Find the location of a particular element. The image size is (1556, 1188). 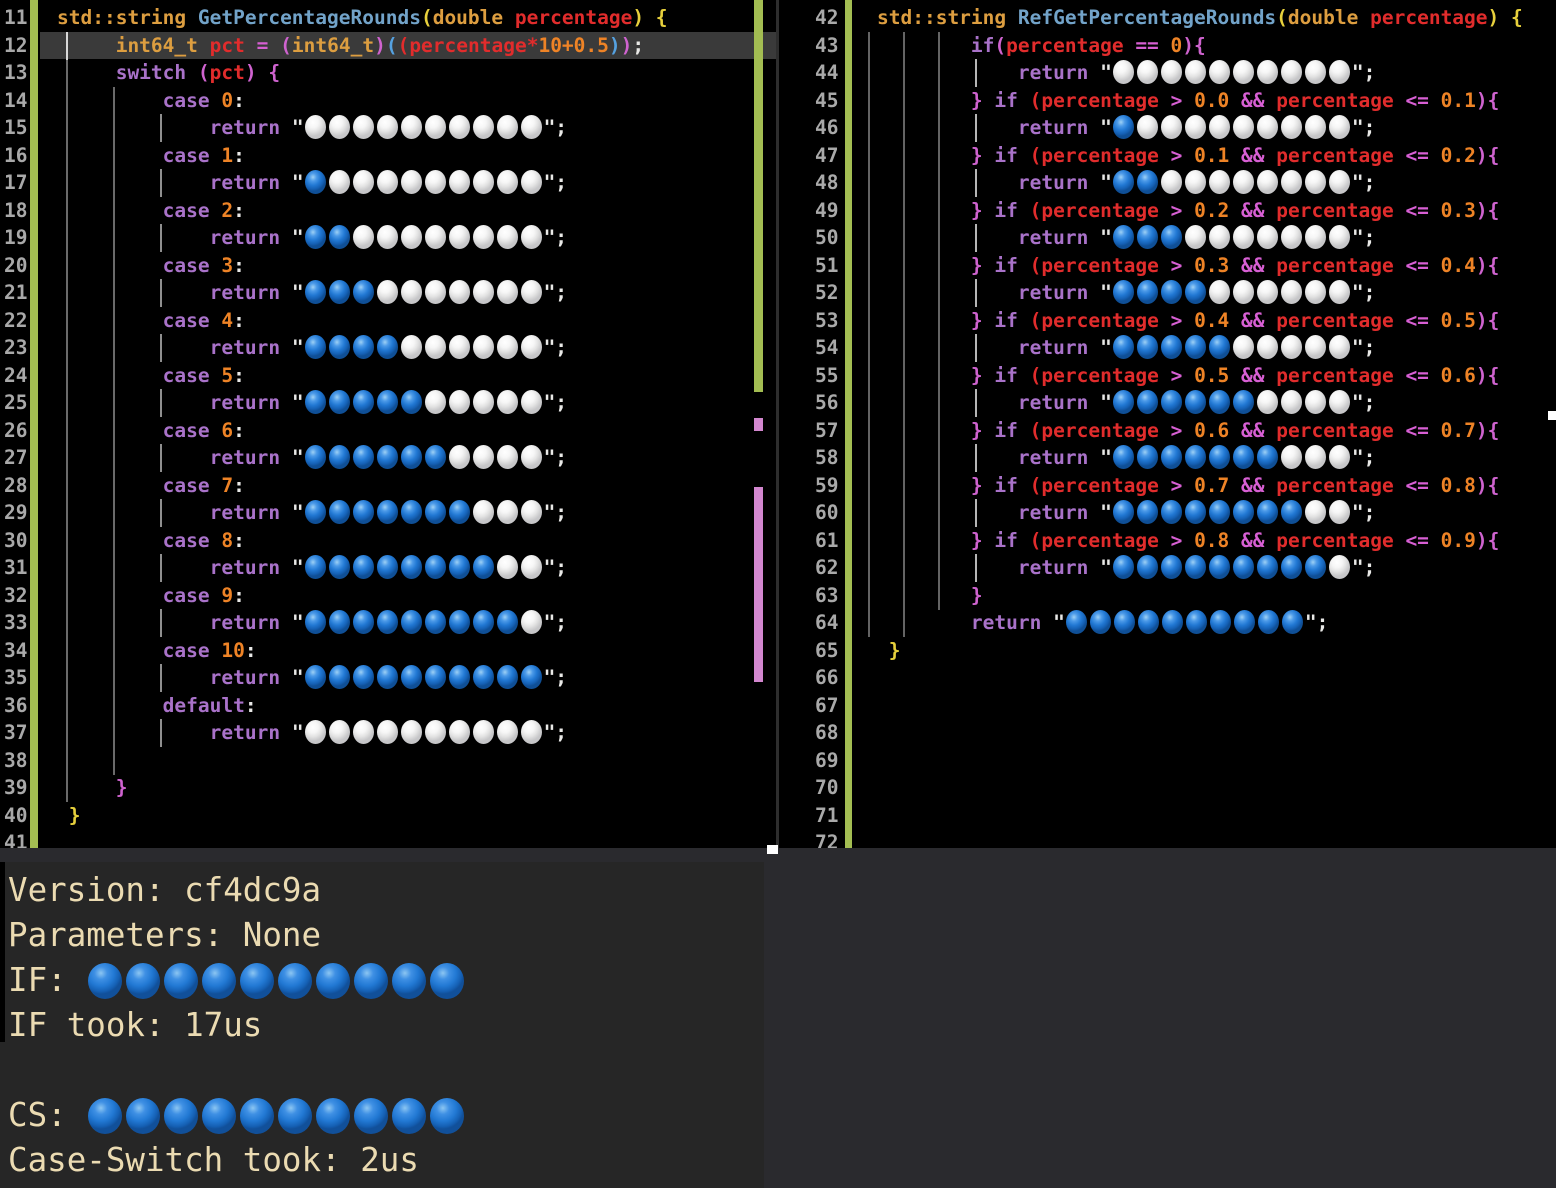

code-line: case 0: is located at coordinates (151, 101).